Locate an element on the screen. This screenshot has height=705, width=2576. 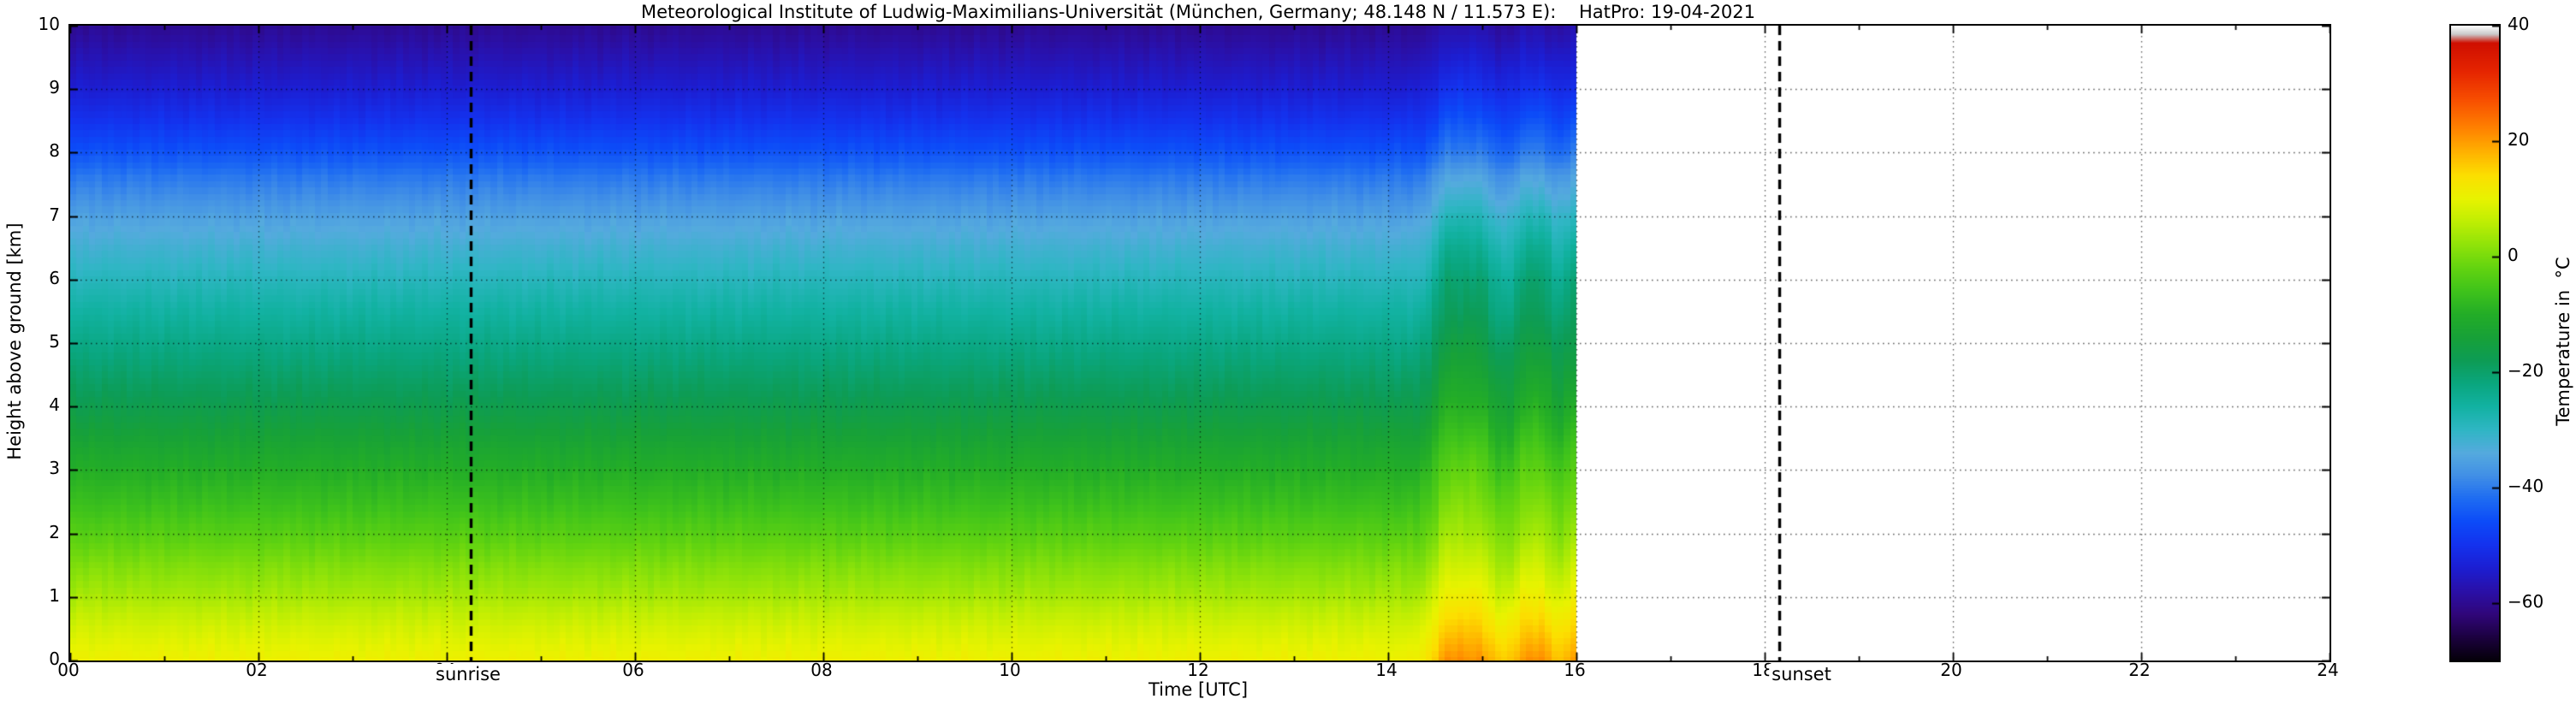
x-axis-tick-label: 20 is located at coordinates (1951, 670).